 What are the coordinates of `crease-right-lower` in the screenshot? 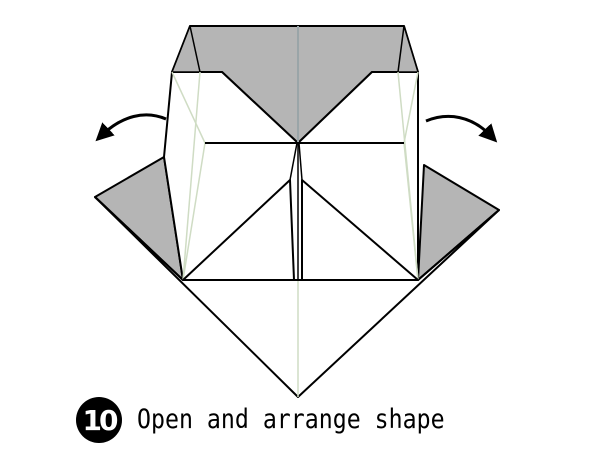 It's located at (411, 211).